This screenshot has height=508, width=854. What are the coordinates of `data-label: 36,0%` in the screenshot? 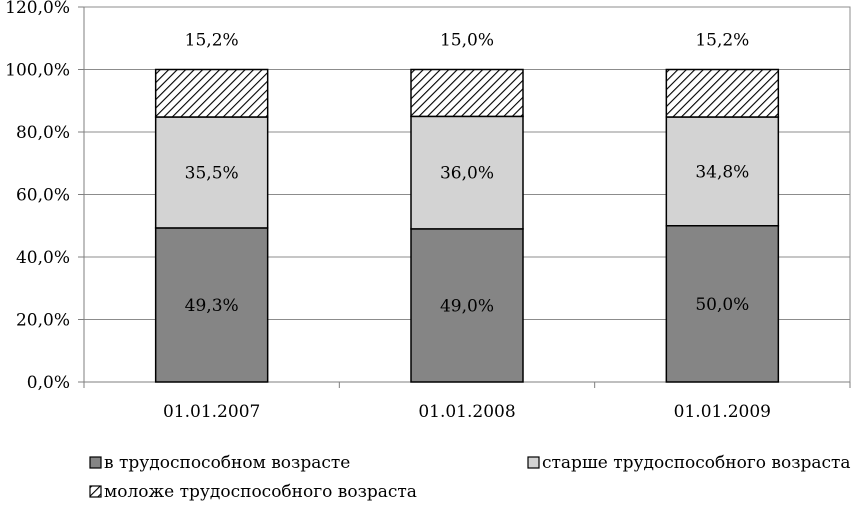 It's located at (467, 174).